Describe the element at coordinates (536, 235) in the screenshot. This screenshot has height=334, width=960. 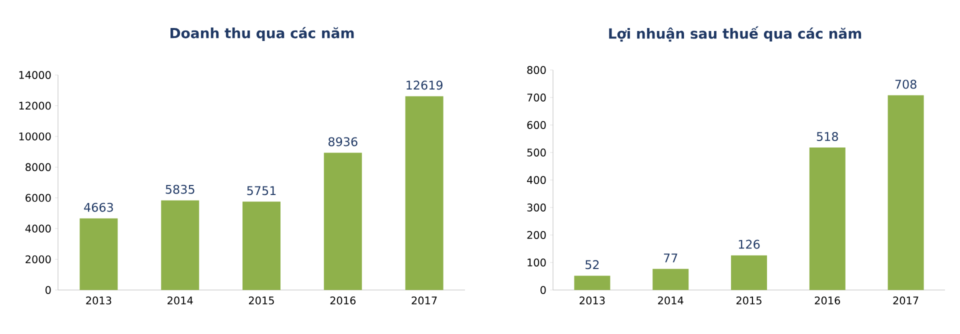
I see `y-tick-label: 200` at that location.